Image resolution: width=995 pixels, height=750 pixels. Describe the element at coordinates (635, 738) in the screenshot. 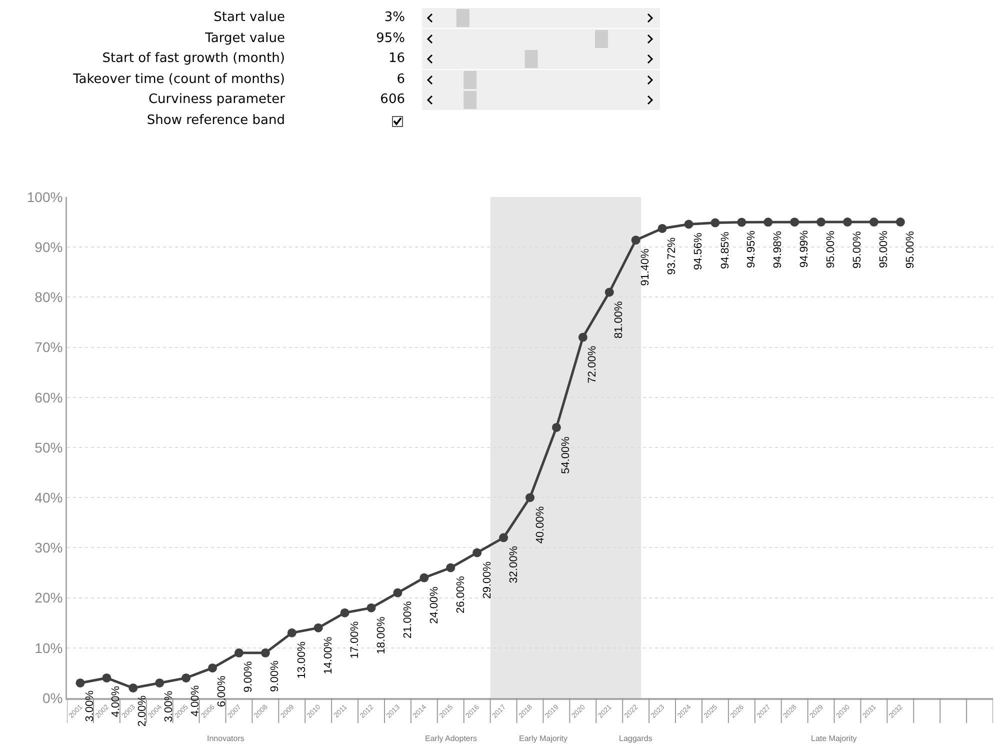

I see `text: Laggards` at that location.